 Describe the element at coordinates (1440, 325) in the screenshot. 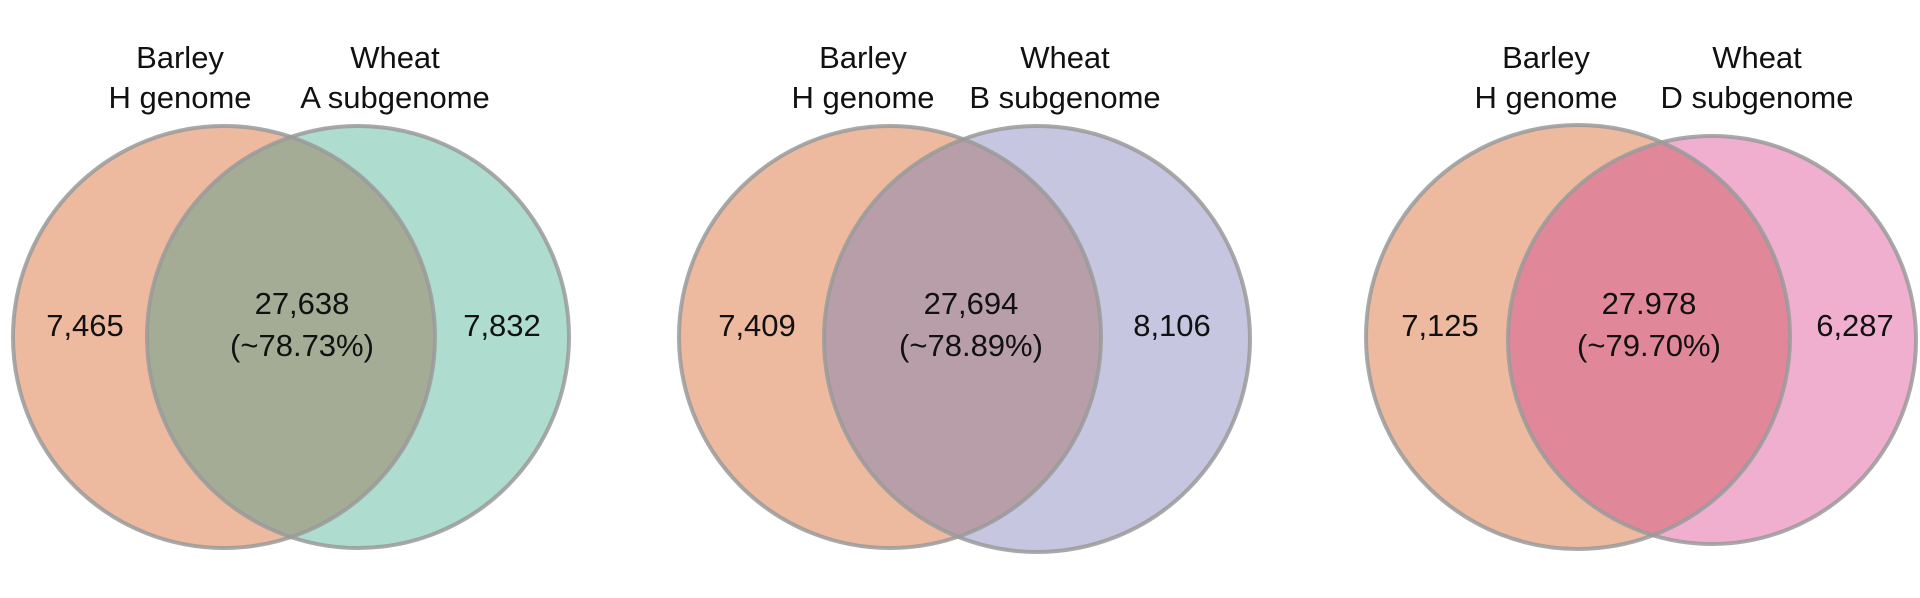

I see `left-only-count: 7,125` at that location.